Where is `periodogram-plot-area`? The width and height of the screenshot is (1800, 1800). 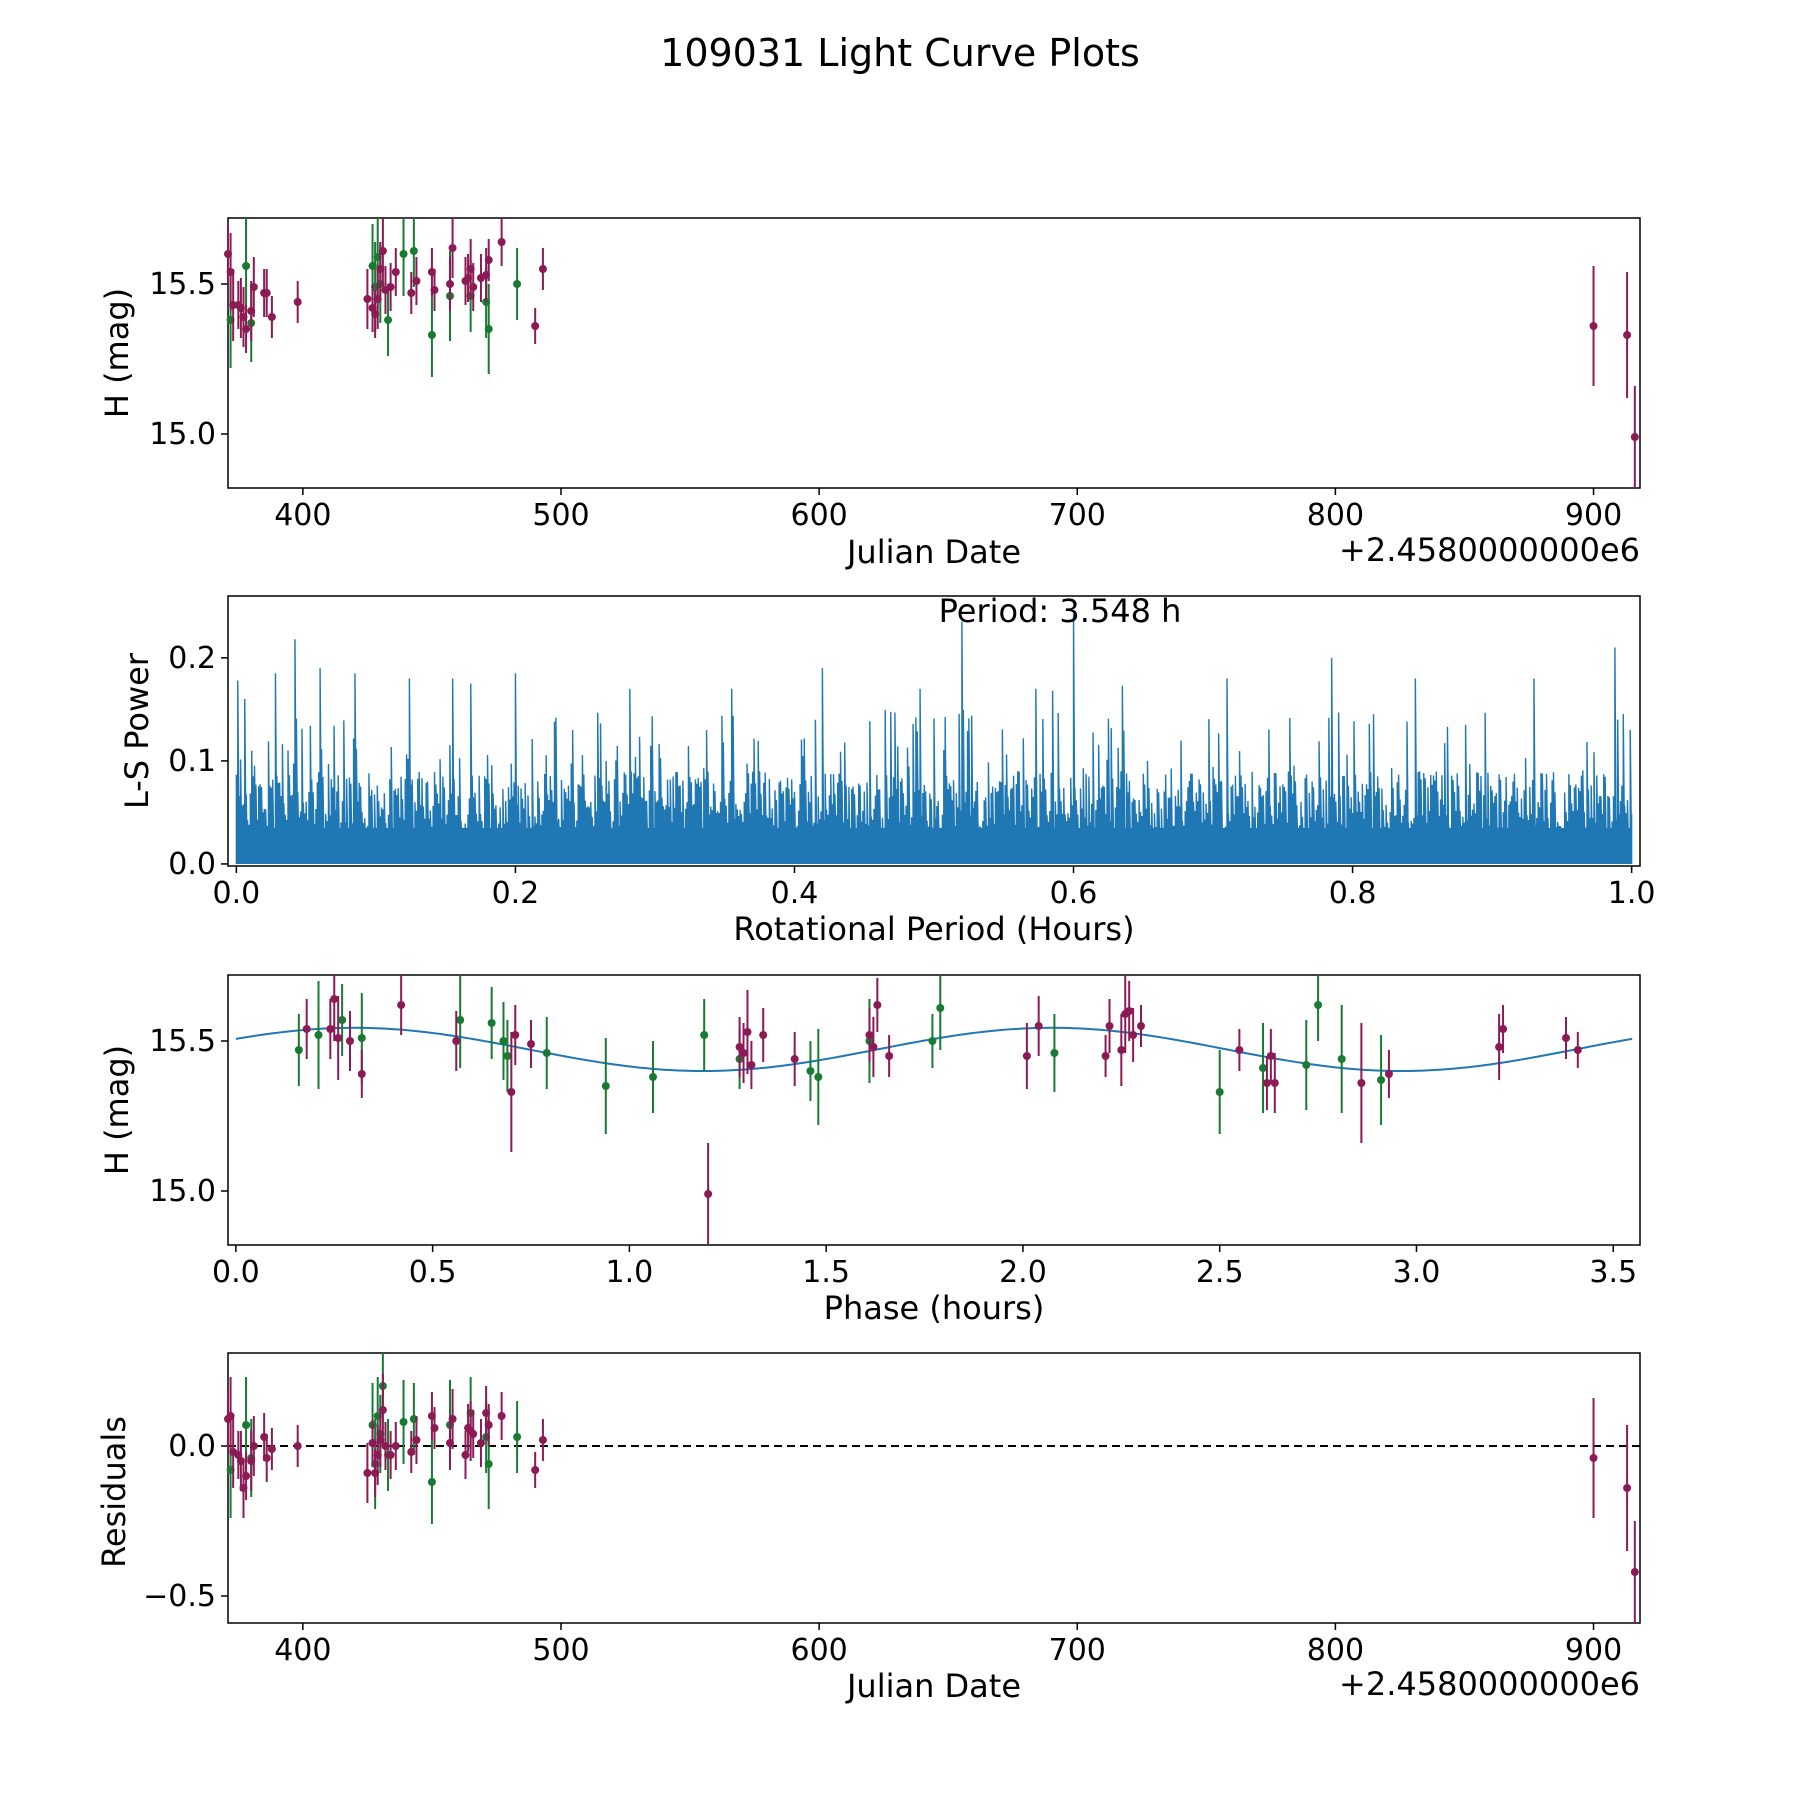 periodogram-plot-area is located at coordinates (934, 731).